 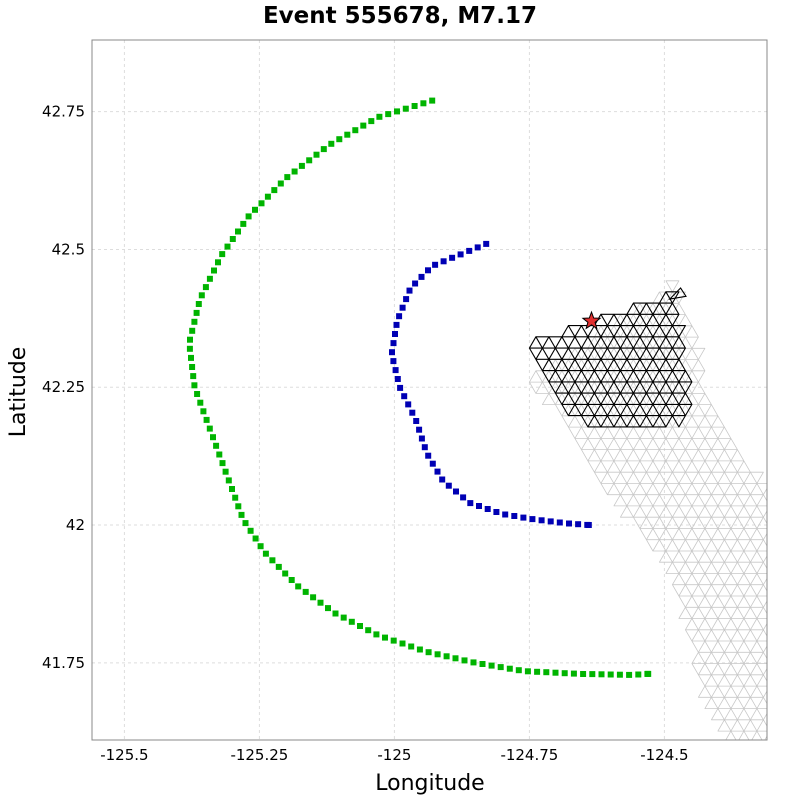 What do you see at coordinates (610, 359) in the screenshot?
I see `rupture-mesh` at bounding box center [610, 359].